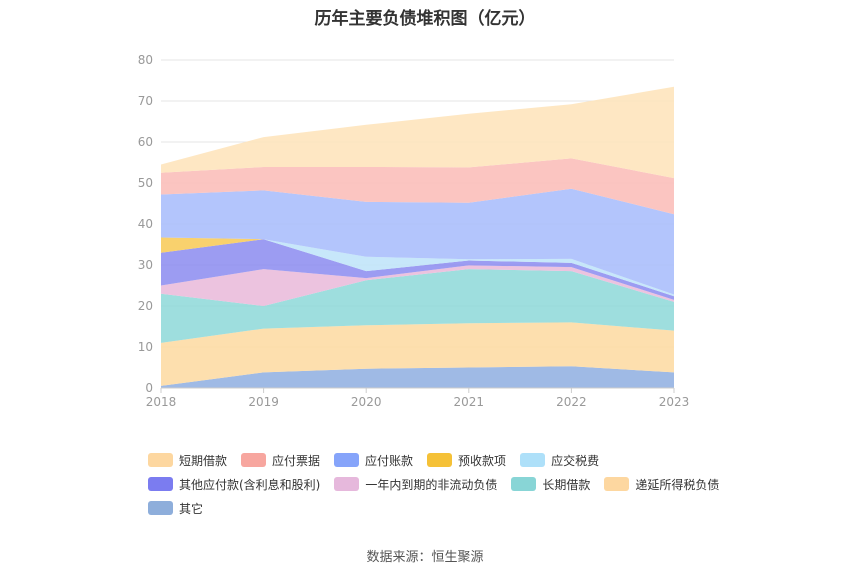 The image size is (850, 575). What do you see at coordinates (566, 484) in the screenshot?
I see `legend-label: 长期借款` at bounding box center [566, 484].